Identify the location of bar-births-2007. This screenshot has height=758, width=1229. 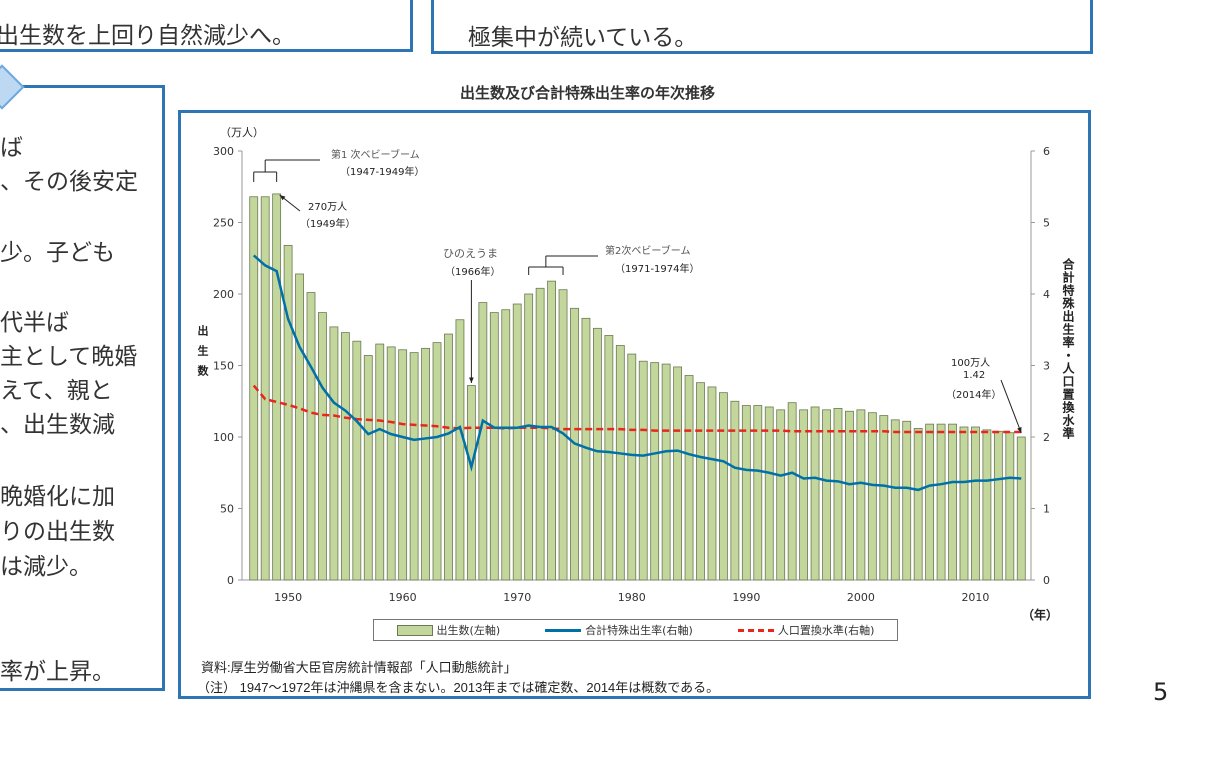
(941, 502).